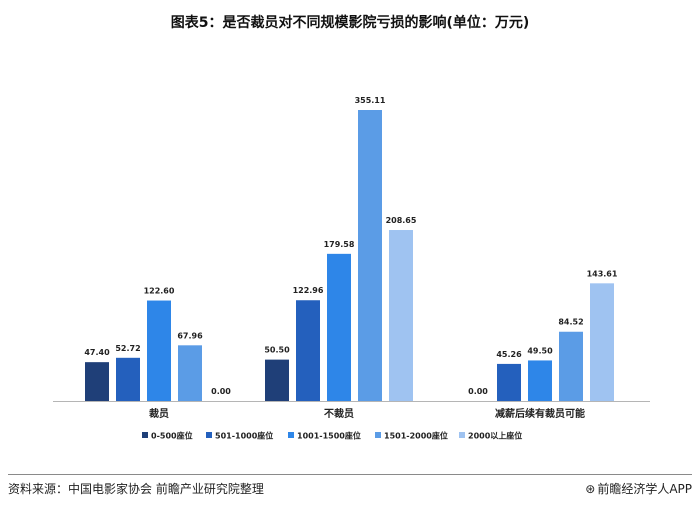  I want to click on brand-logo-icon: ⊛, so click(590, 488).